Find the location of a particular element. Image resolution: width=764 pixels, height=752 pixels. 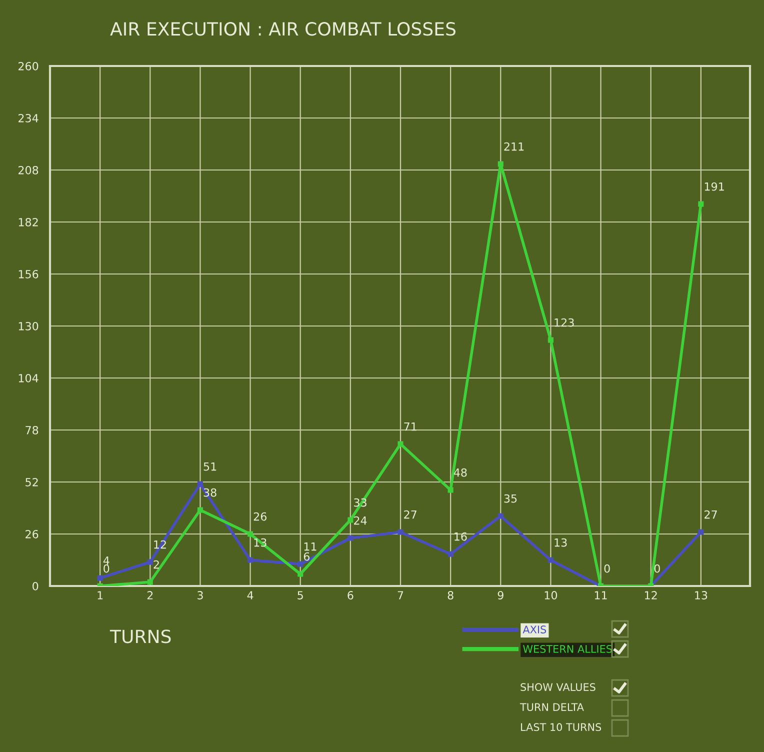

data-label: 4 is located at coordinates (106, 560).